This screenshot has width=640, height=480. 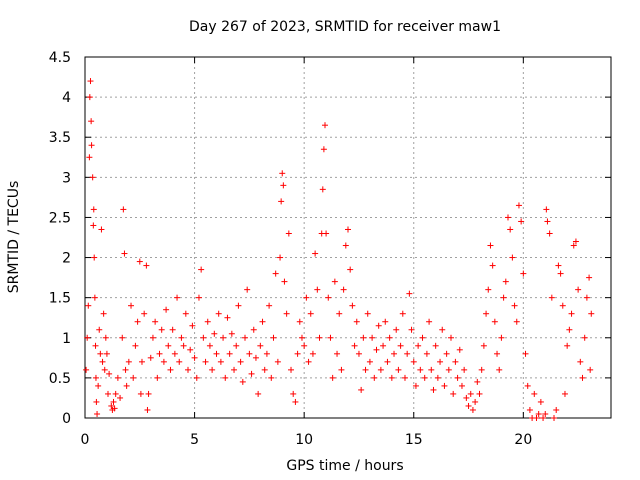 What do you see at coordinates (85, 440) in the screenshot?
I see `x-tick-label: 0` at bounding box center [85, 440].